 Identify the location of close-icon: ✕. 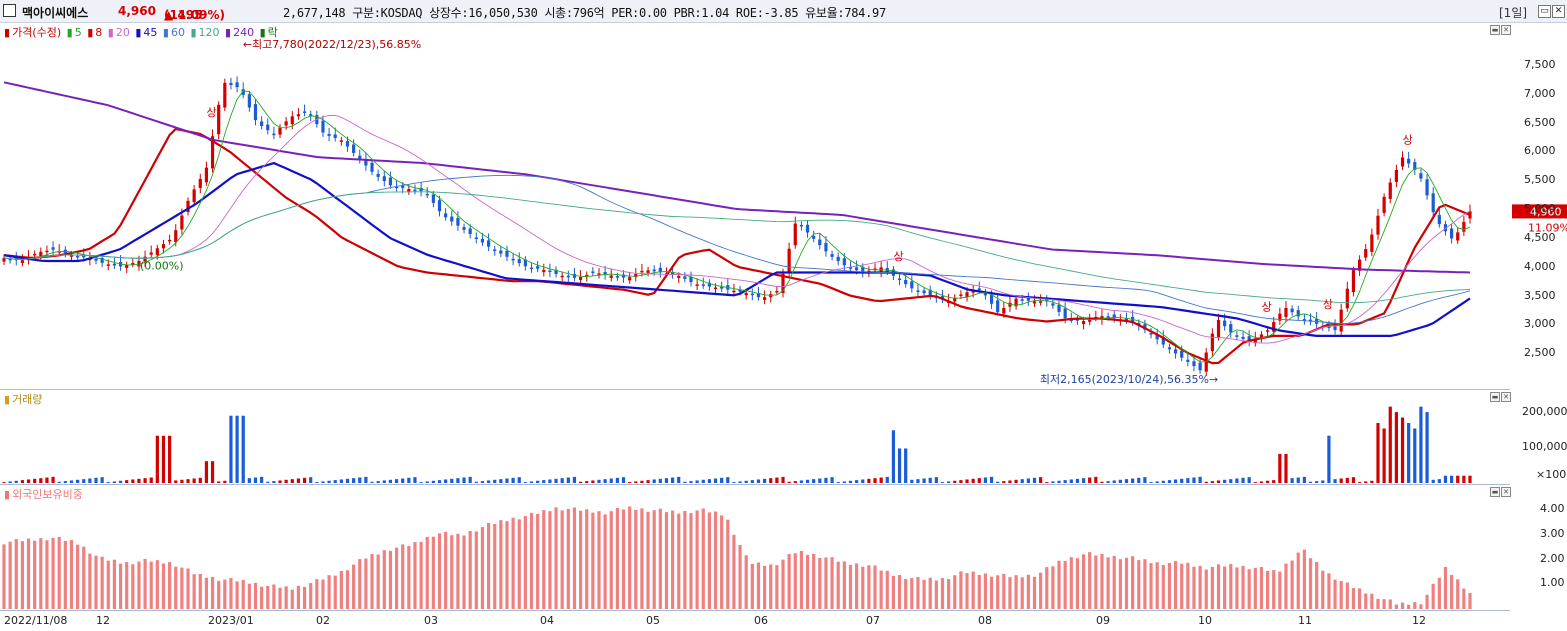
(1558, 11).